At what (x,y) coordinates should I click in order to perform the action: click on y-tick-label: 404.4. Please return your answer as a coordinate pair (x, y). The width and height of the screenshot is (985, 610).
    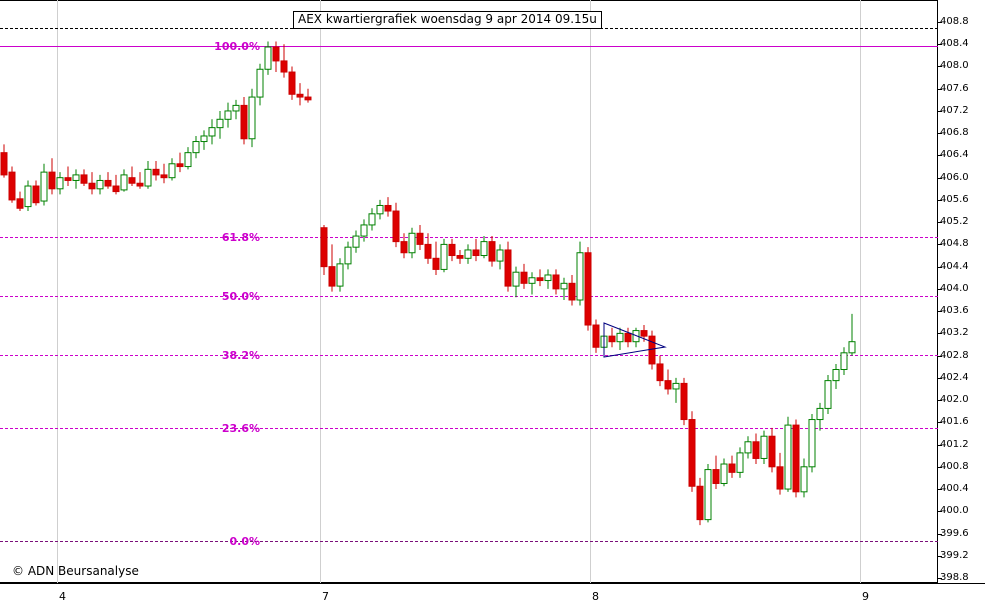
    Looking at the image, I should click on (954, 266).